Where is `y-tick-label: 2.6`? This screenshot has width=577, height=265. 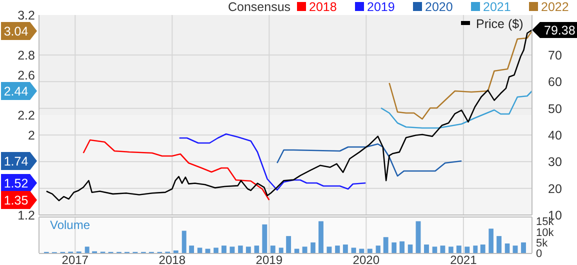
y-tick-label: 2.6 is located at coordinates (27, 75).